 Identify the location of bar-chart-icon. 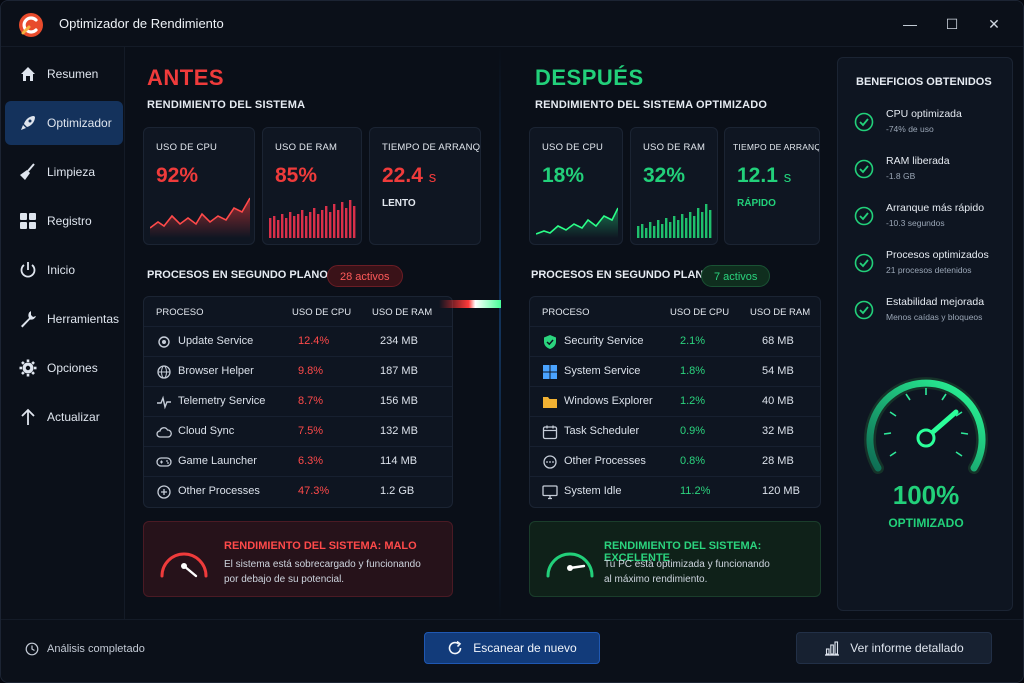
(832, 648).